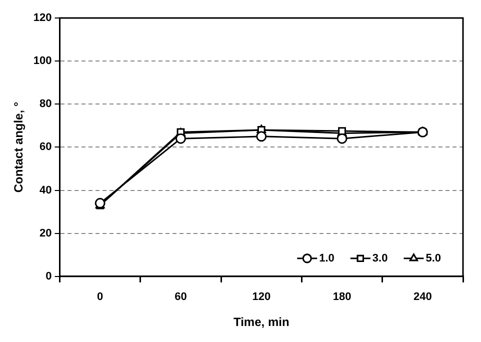  Describe the element at coordinates (42, 18) in the screenshot. I see `y-tick-label: 120` at that location.